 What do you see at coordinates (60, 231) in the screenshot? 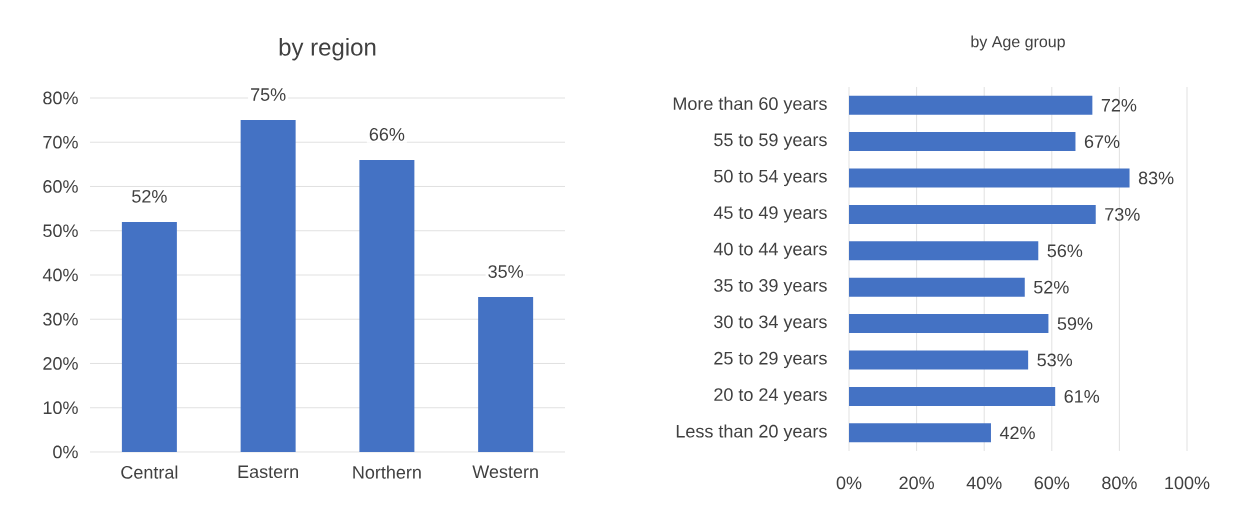
I see `y-tick-label: 50%` at bounding box center [60, 231].